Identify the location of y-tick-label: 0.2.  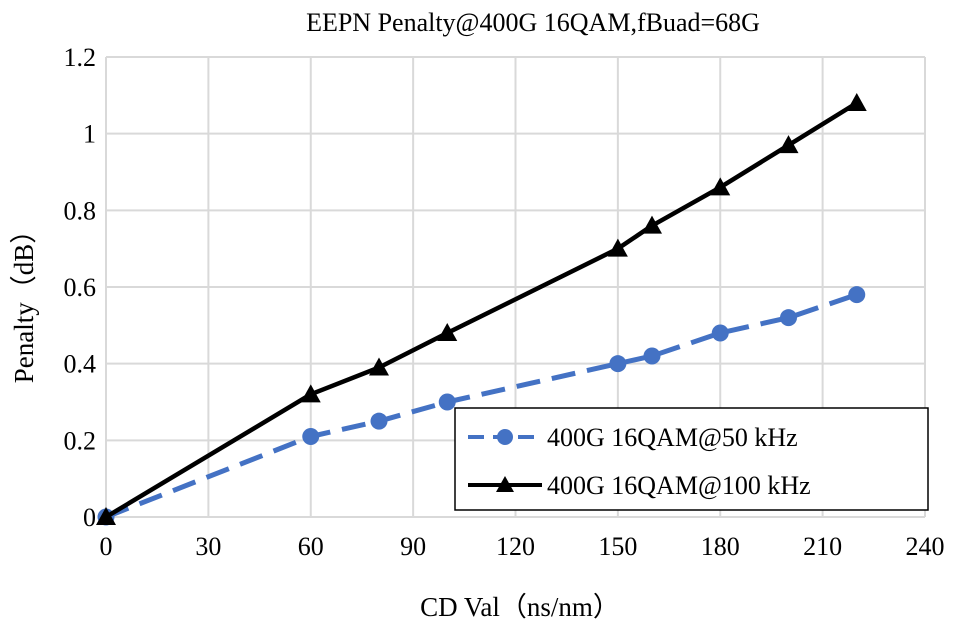
(80, 440).